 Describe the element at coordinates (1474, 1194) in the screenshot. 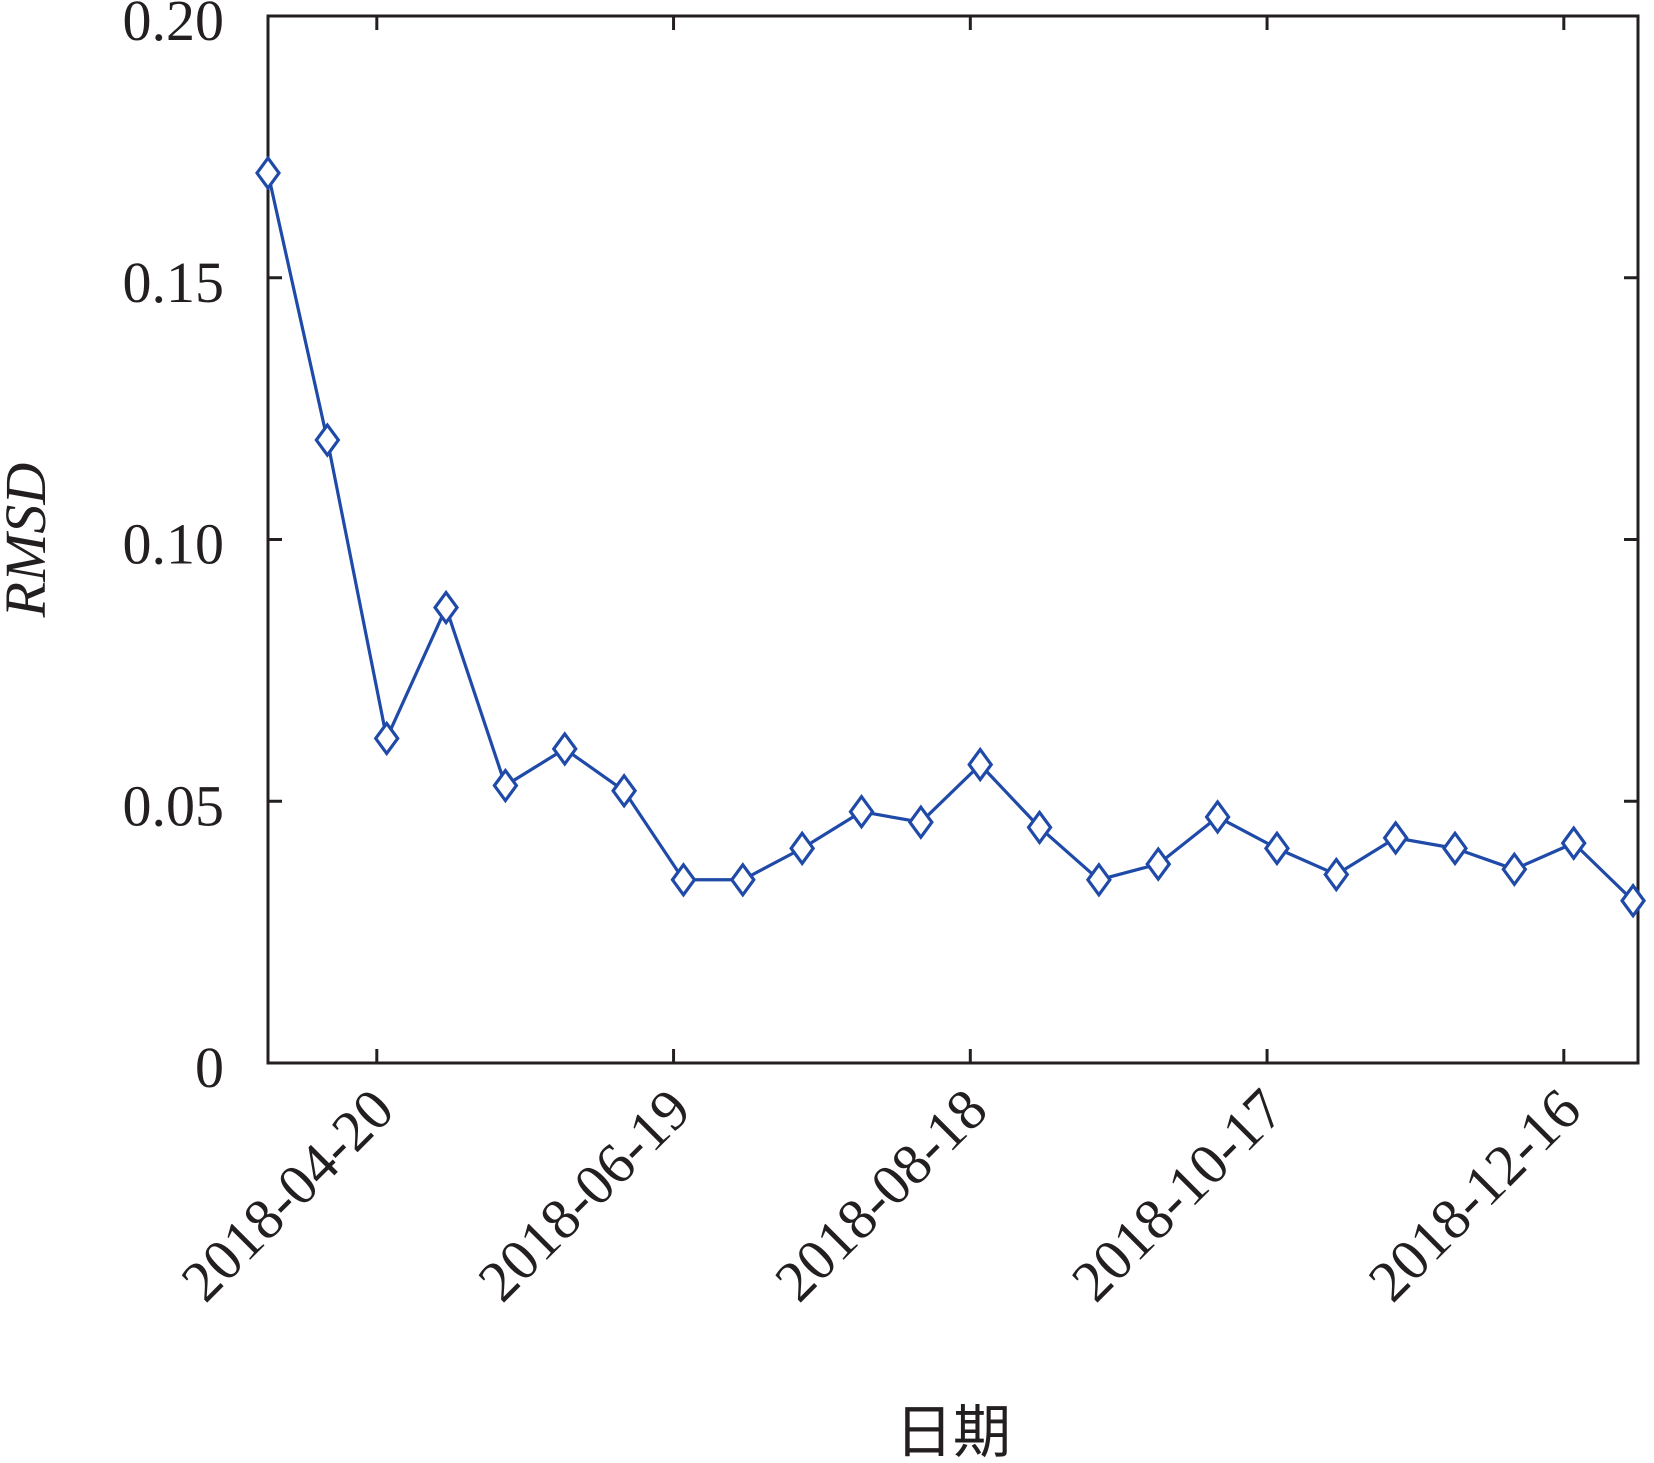

I see `x-tick-label: 2018-12-16` at that location.